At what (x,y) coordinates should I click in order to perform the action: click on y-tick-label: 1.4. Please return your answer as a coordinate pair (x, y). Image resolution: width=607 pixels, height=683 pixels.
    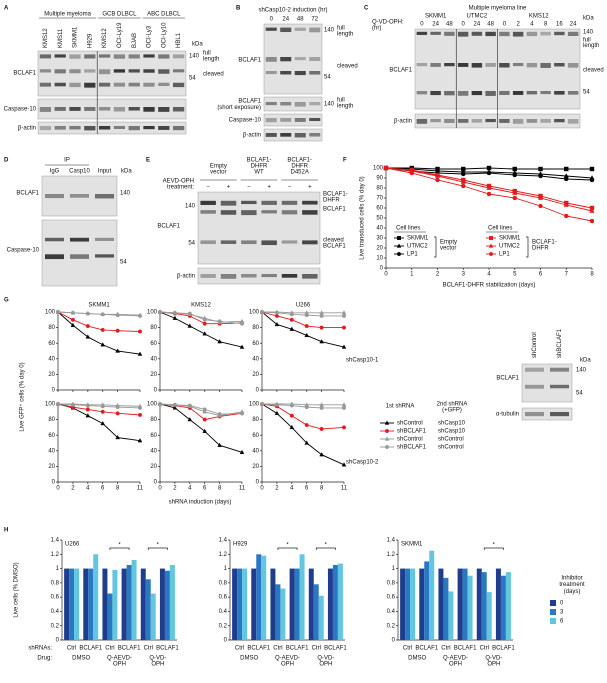
    Looking at the image, I should click on (391, 541).